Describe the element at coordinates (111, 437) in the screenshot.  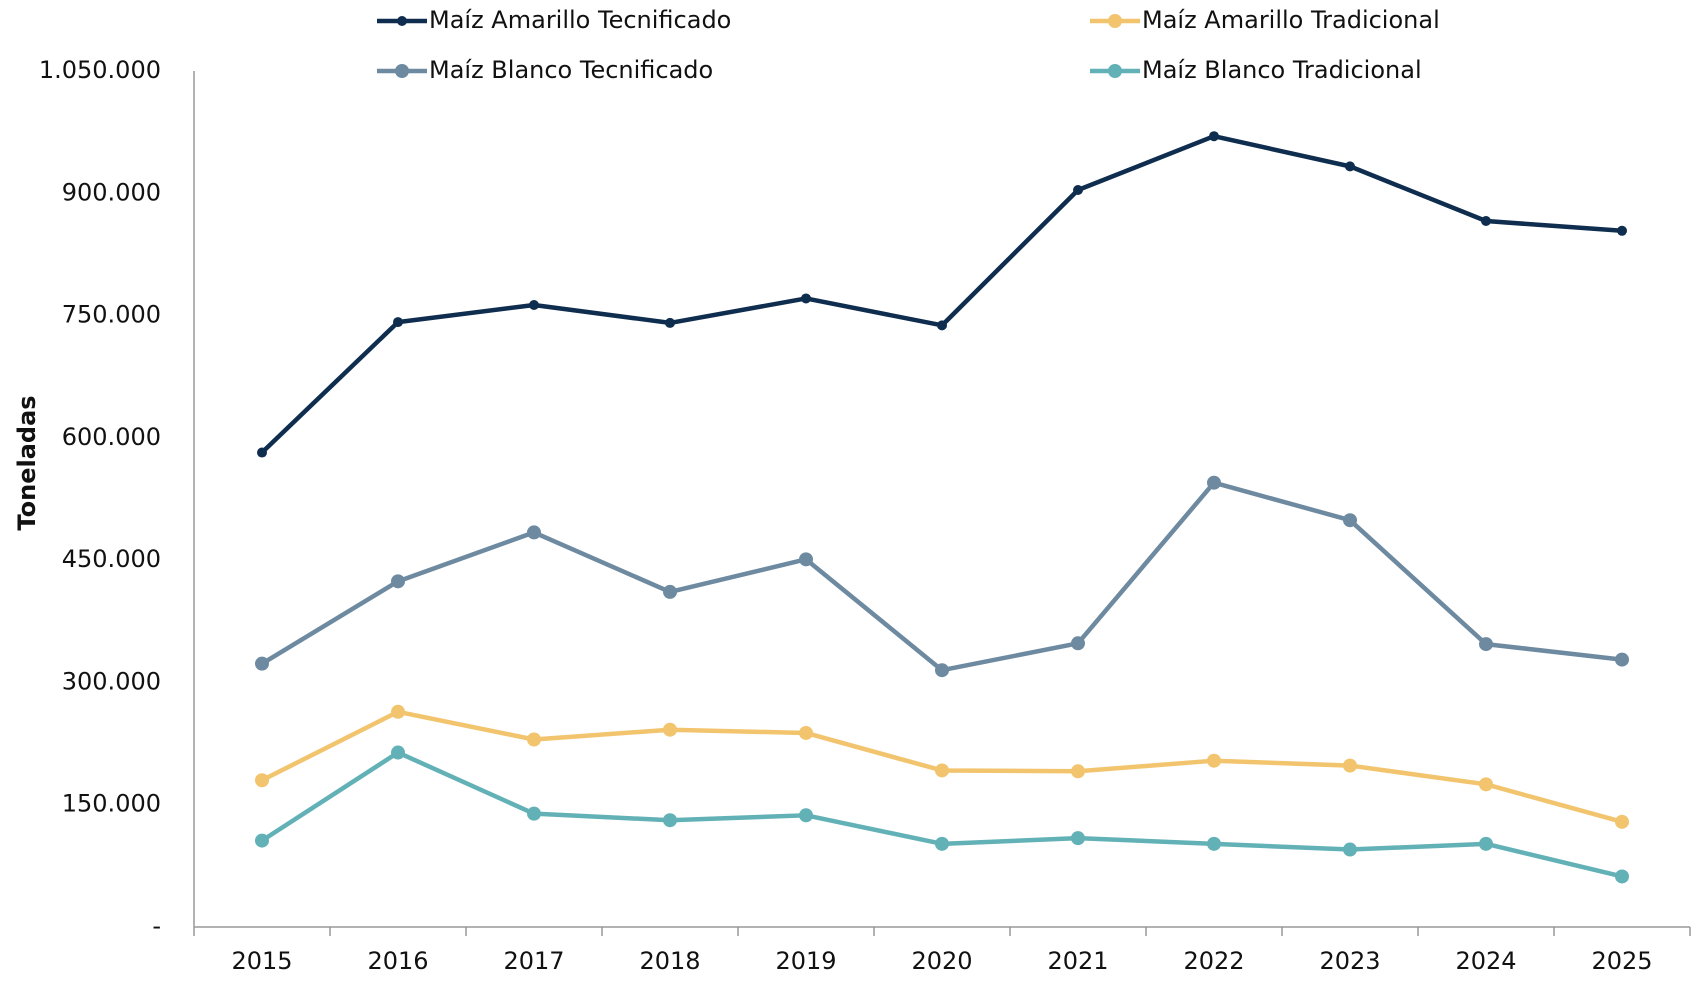
I see `y-tick-label: 600.000` at that location.